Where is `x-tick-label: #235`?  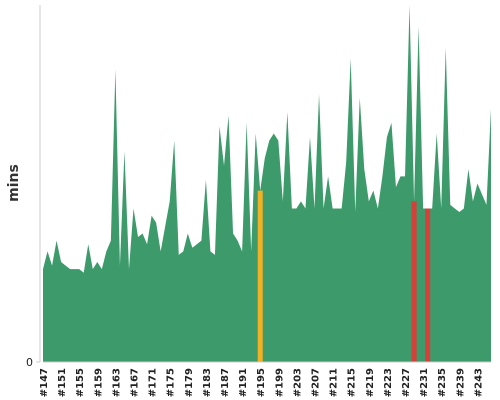
x-tick-label: #235 is located at coordinates (442, 382).